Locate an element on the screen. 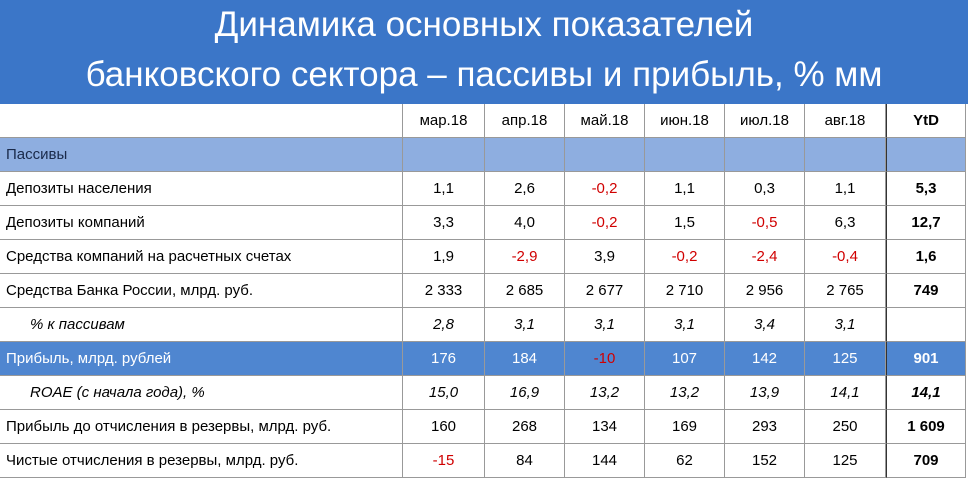 The image size is (968, 479). value-cell: 13,9 is located at coordinates (765, 393).